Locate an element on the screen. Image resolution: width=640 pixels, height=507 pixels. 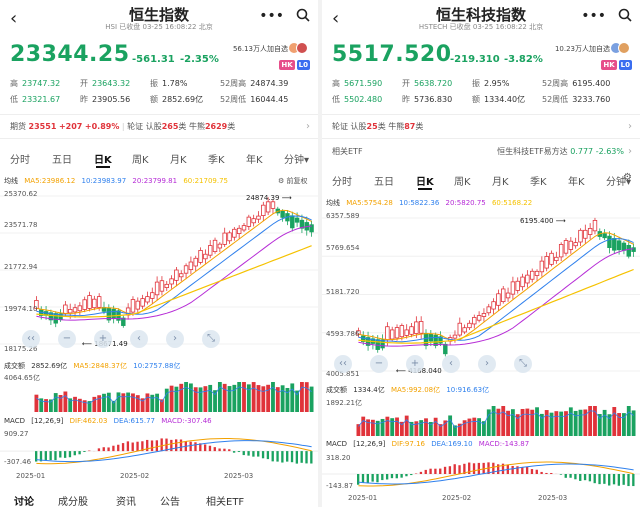
etf-quote: 恒生科技ETF易方达 0.777 -2.63% is located at coordinates (560, 151).